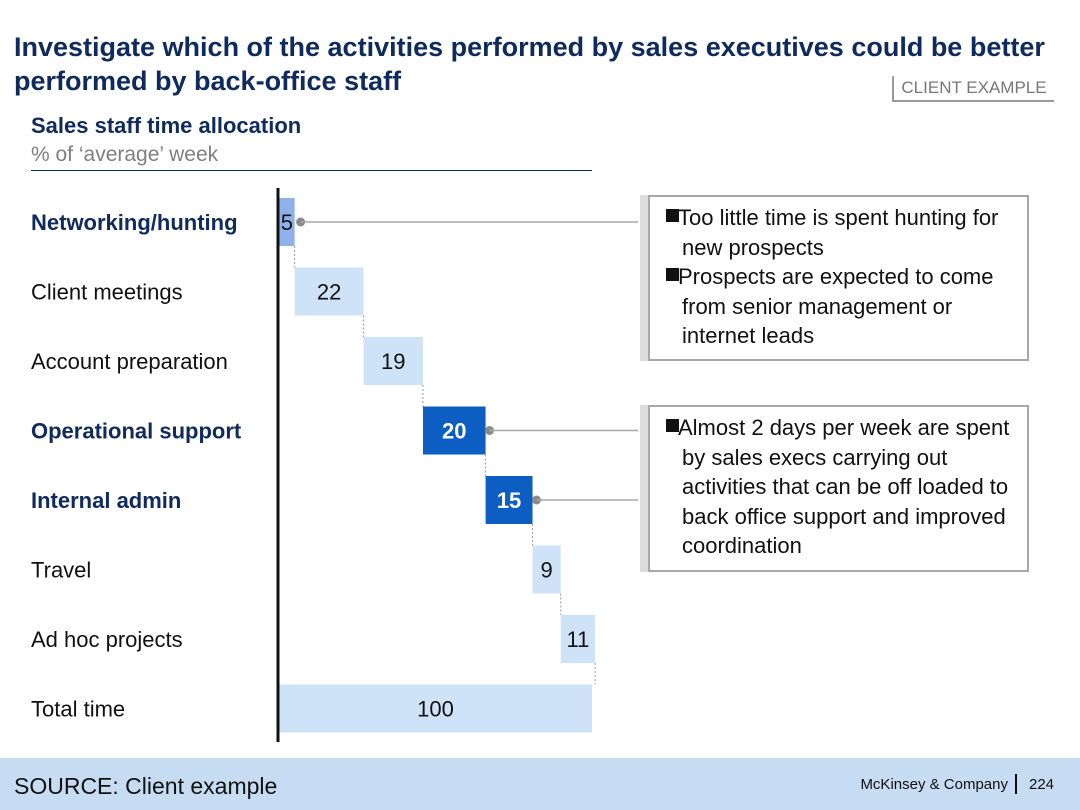  What do you see at coordinates (934, 784) in the screenshot?
I see `company-name: McKinsey & Company` at bounding box center [934, 784].